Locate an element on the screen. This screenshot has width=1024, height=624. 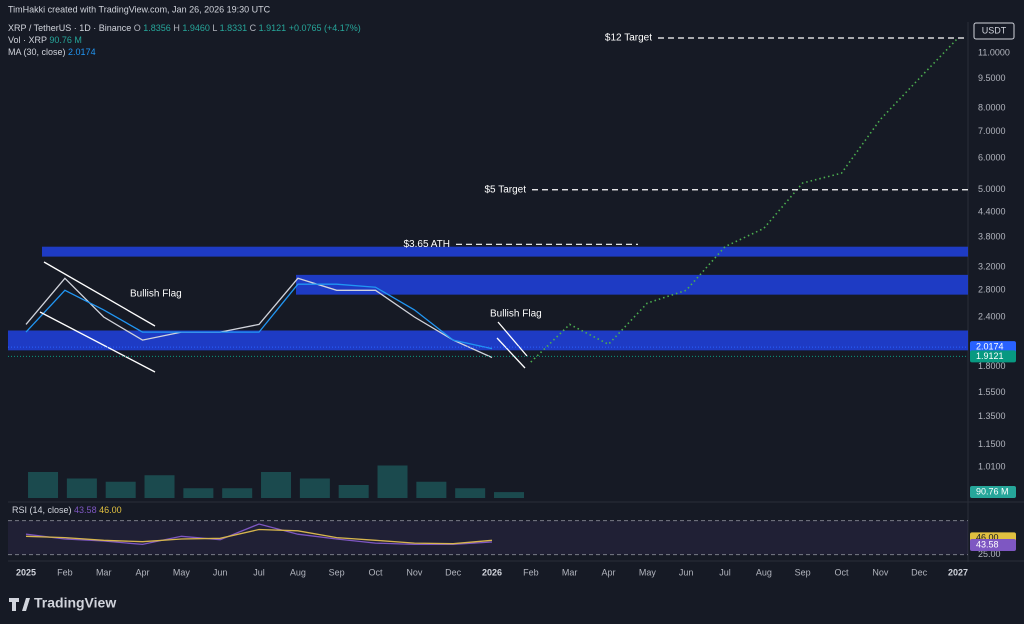
target-label: $5 Target is located at coordinates (505, 189).